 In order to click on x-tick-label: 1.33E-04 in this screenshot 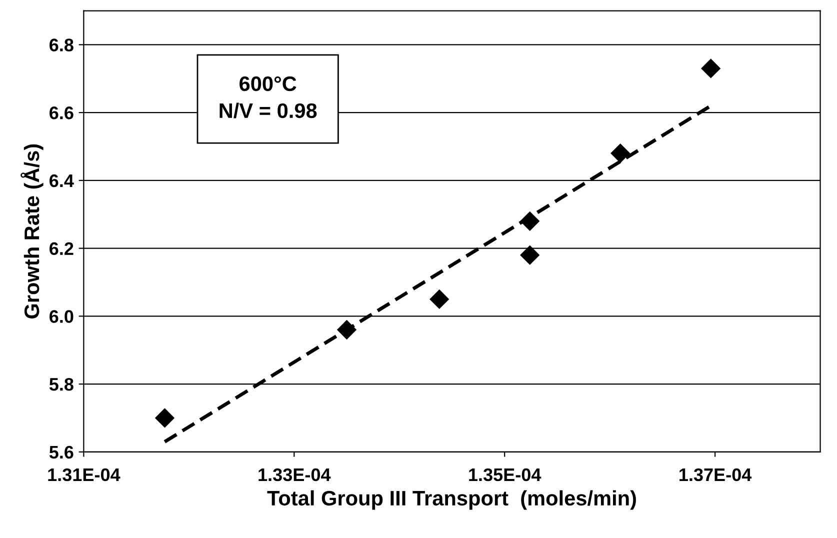, I will do `click(294, 475)`.